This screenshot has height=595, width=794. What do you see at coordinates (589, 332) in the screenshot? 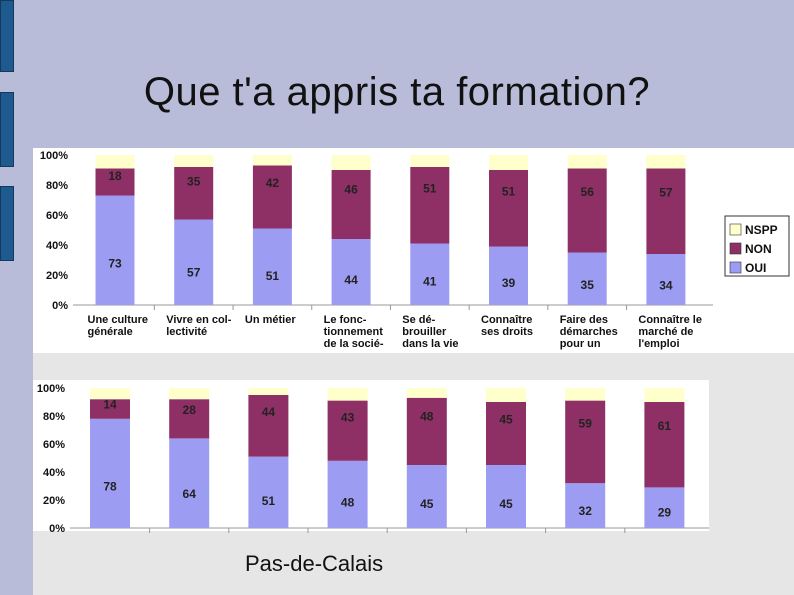
I see `category-label: démarches` at bounding box center [589, 332].